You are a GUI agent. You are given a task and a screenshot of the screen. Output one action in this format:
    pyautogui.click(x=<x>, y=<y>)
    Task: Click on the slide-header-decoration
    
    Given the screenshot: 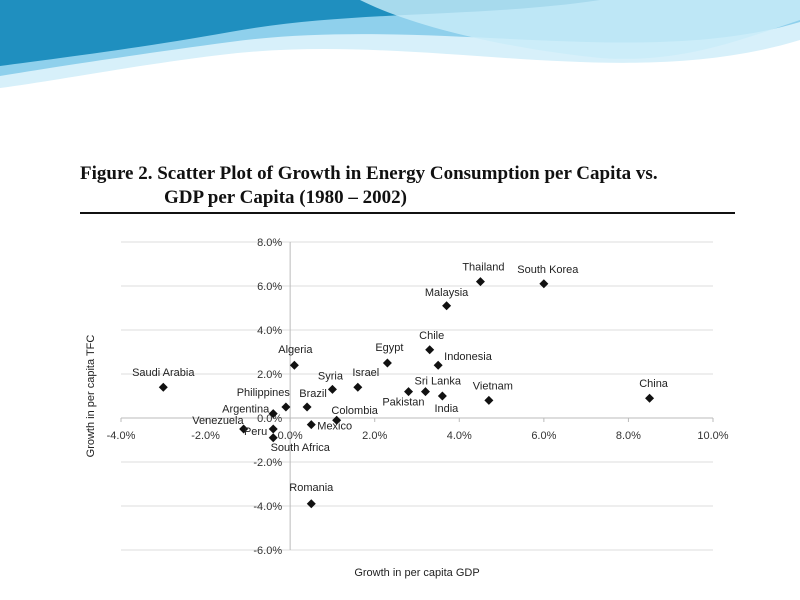 What is the action you would take?
    pyautogui.click(x=400, y=44)
    